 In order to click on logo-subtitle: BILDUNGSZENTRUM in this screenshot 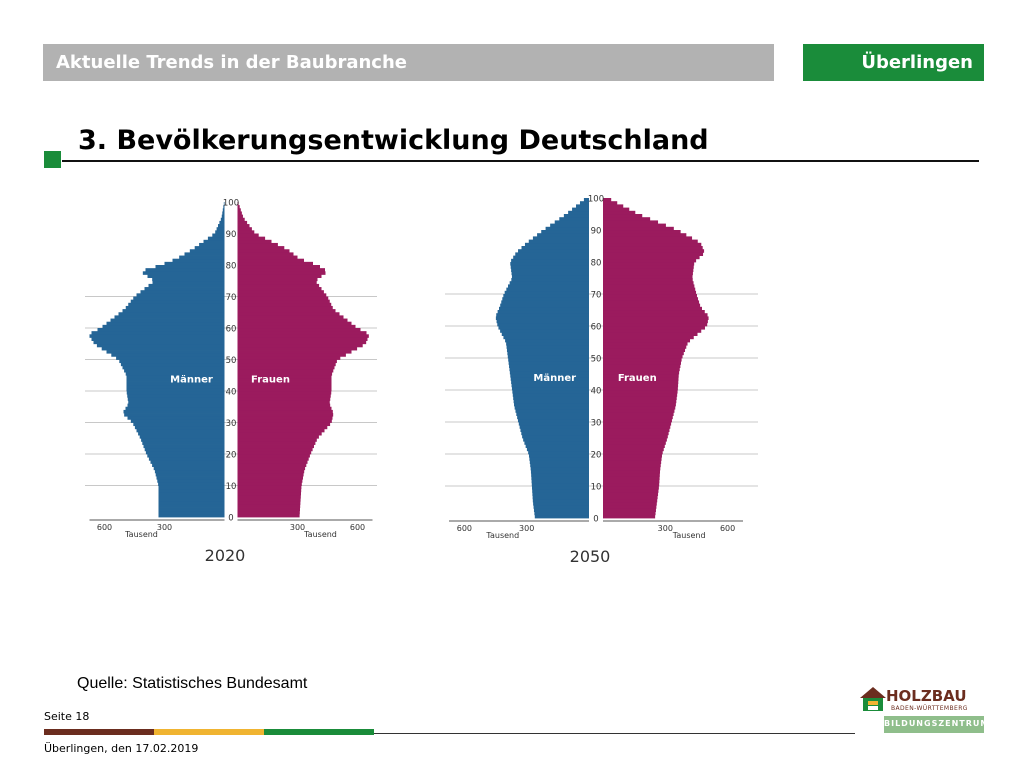, I will do `click(937, 723)`.